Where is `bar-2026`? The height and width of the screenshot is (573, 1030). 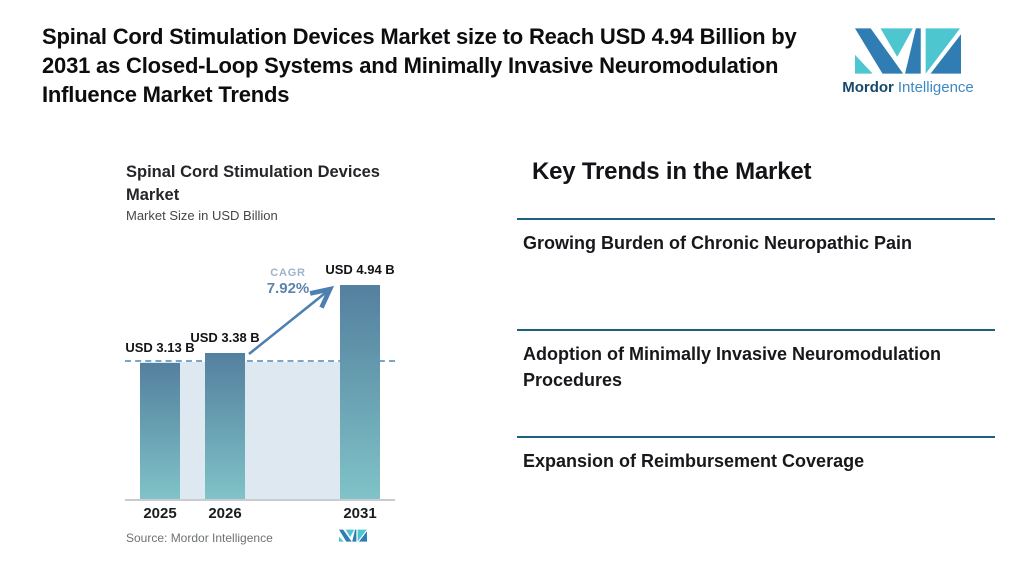
bar-2026 is located at coordinates (225, 426).